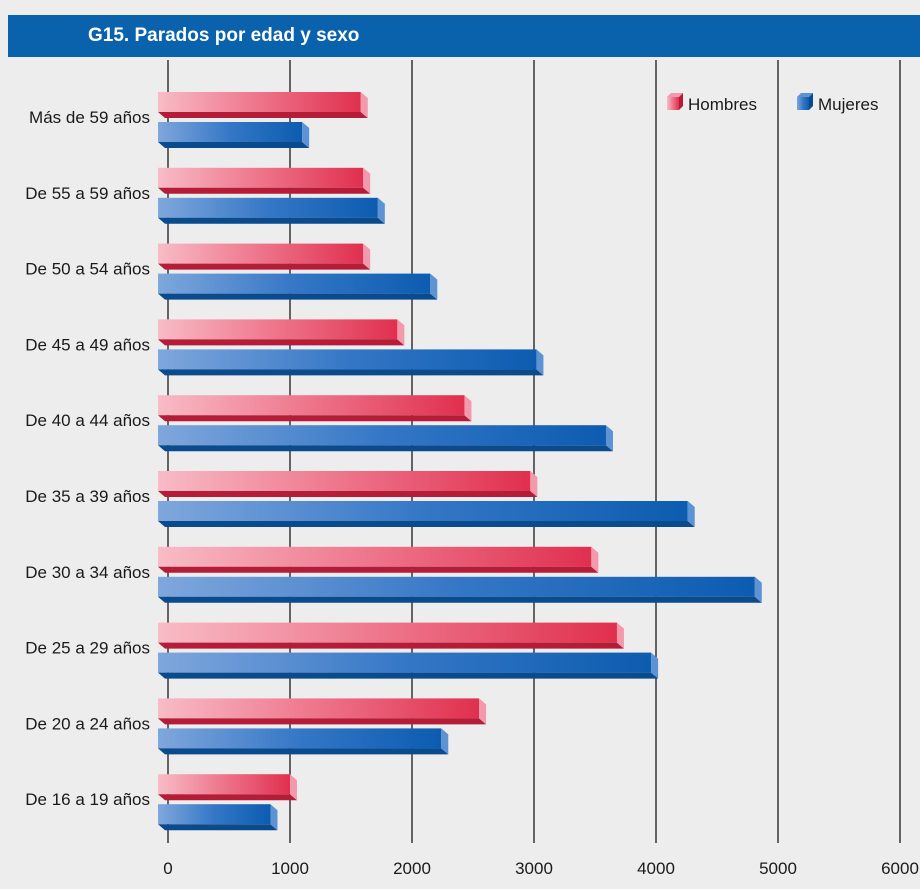 This screenshot has width=920, height=889. What do you see at coordinates (772, 103) in the screenshot?
I see `legend: Hombres Mujeres` at bounding box center [772, 103].